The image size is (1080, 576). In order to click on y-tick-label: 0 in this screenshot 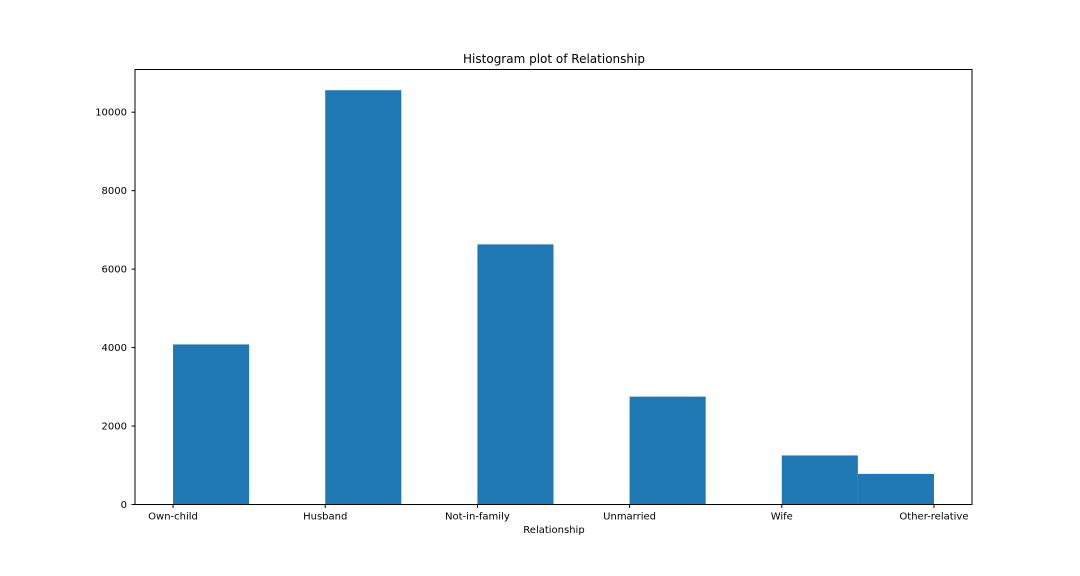, I will do `click(124, 505)`.